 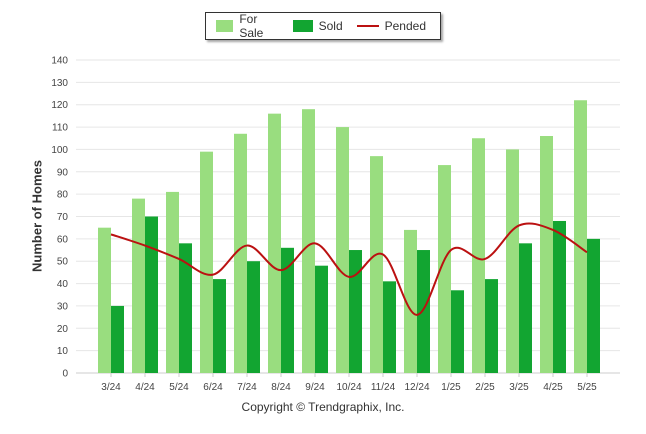 What do you see at coordinates (247, 387) in the screenshot?
I see `x-tick-label: 7/24` at bounding box center [247, 387].